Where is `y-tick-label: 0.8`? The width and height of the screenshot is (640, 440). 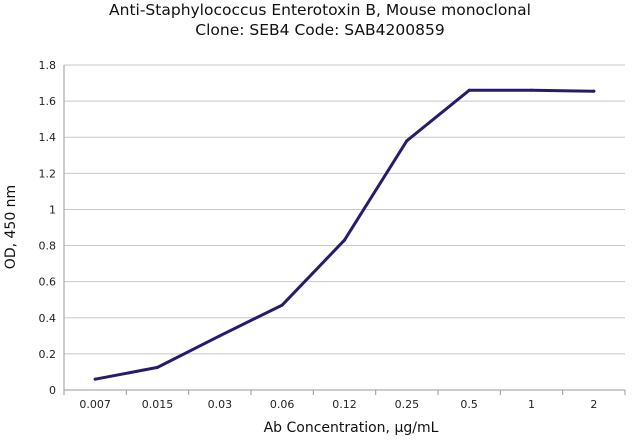 y-tick-label: 0.8 is located at coordinates (48, 246).